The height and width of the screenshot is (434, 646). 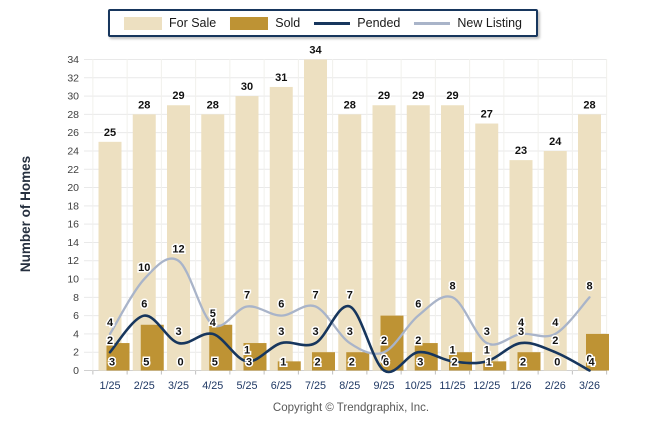 I want to click on bar-for-sale-6/25, so click(x=281, y=228).